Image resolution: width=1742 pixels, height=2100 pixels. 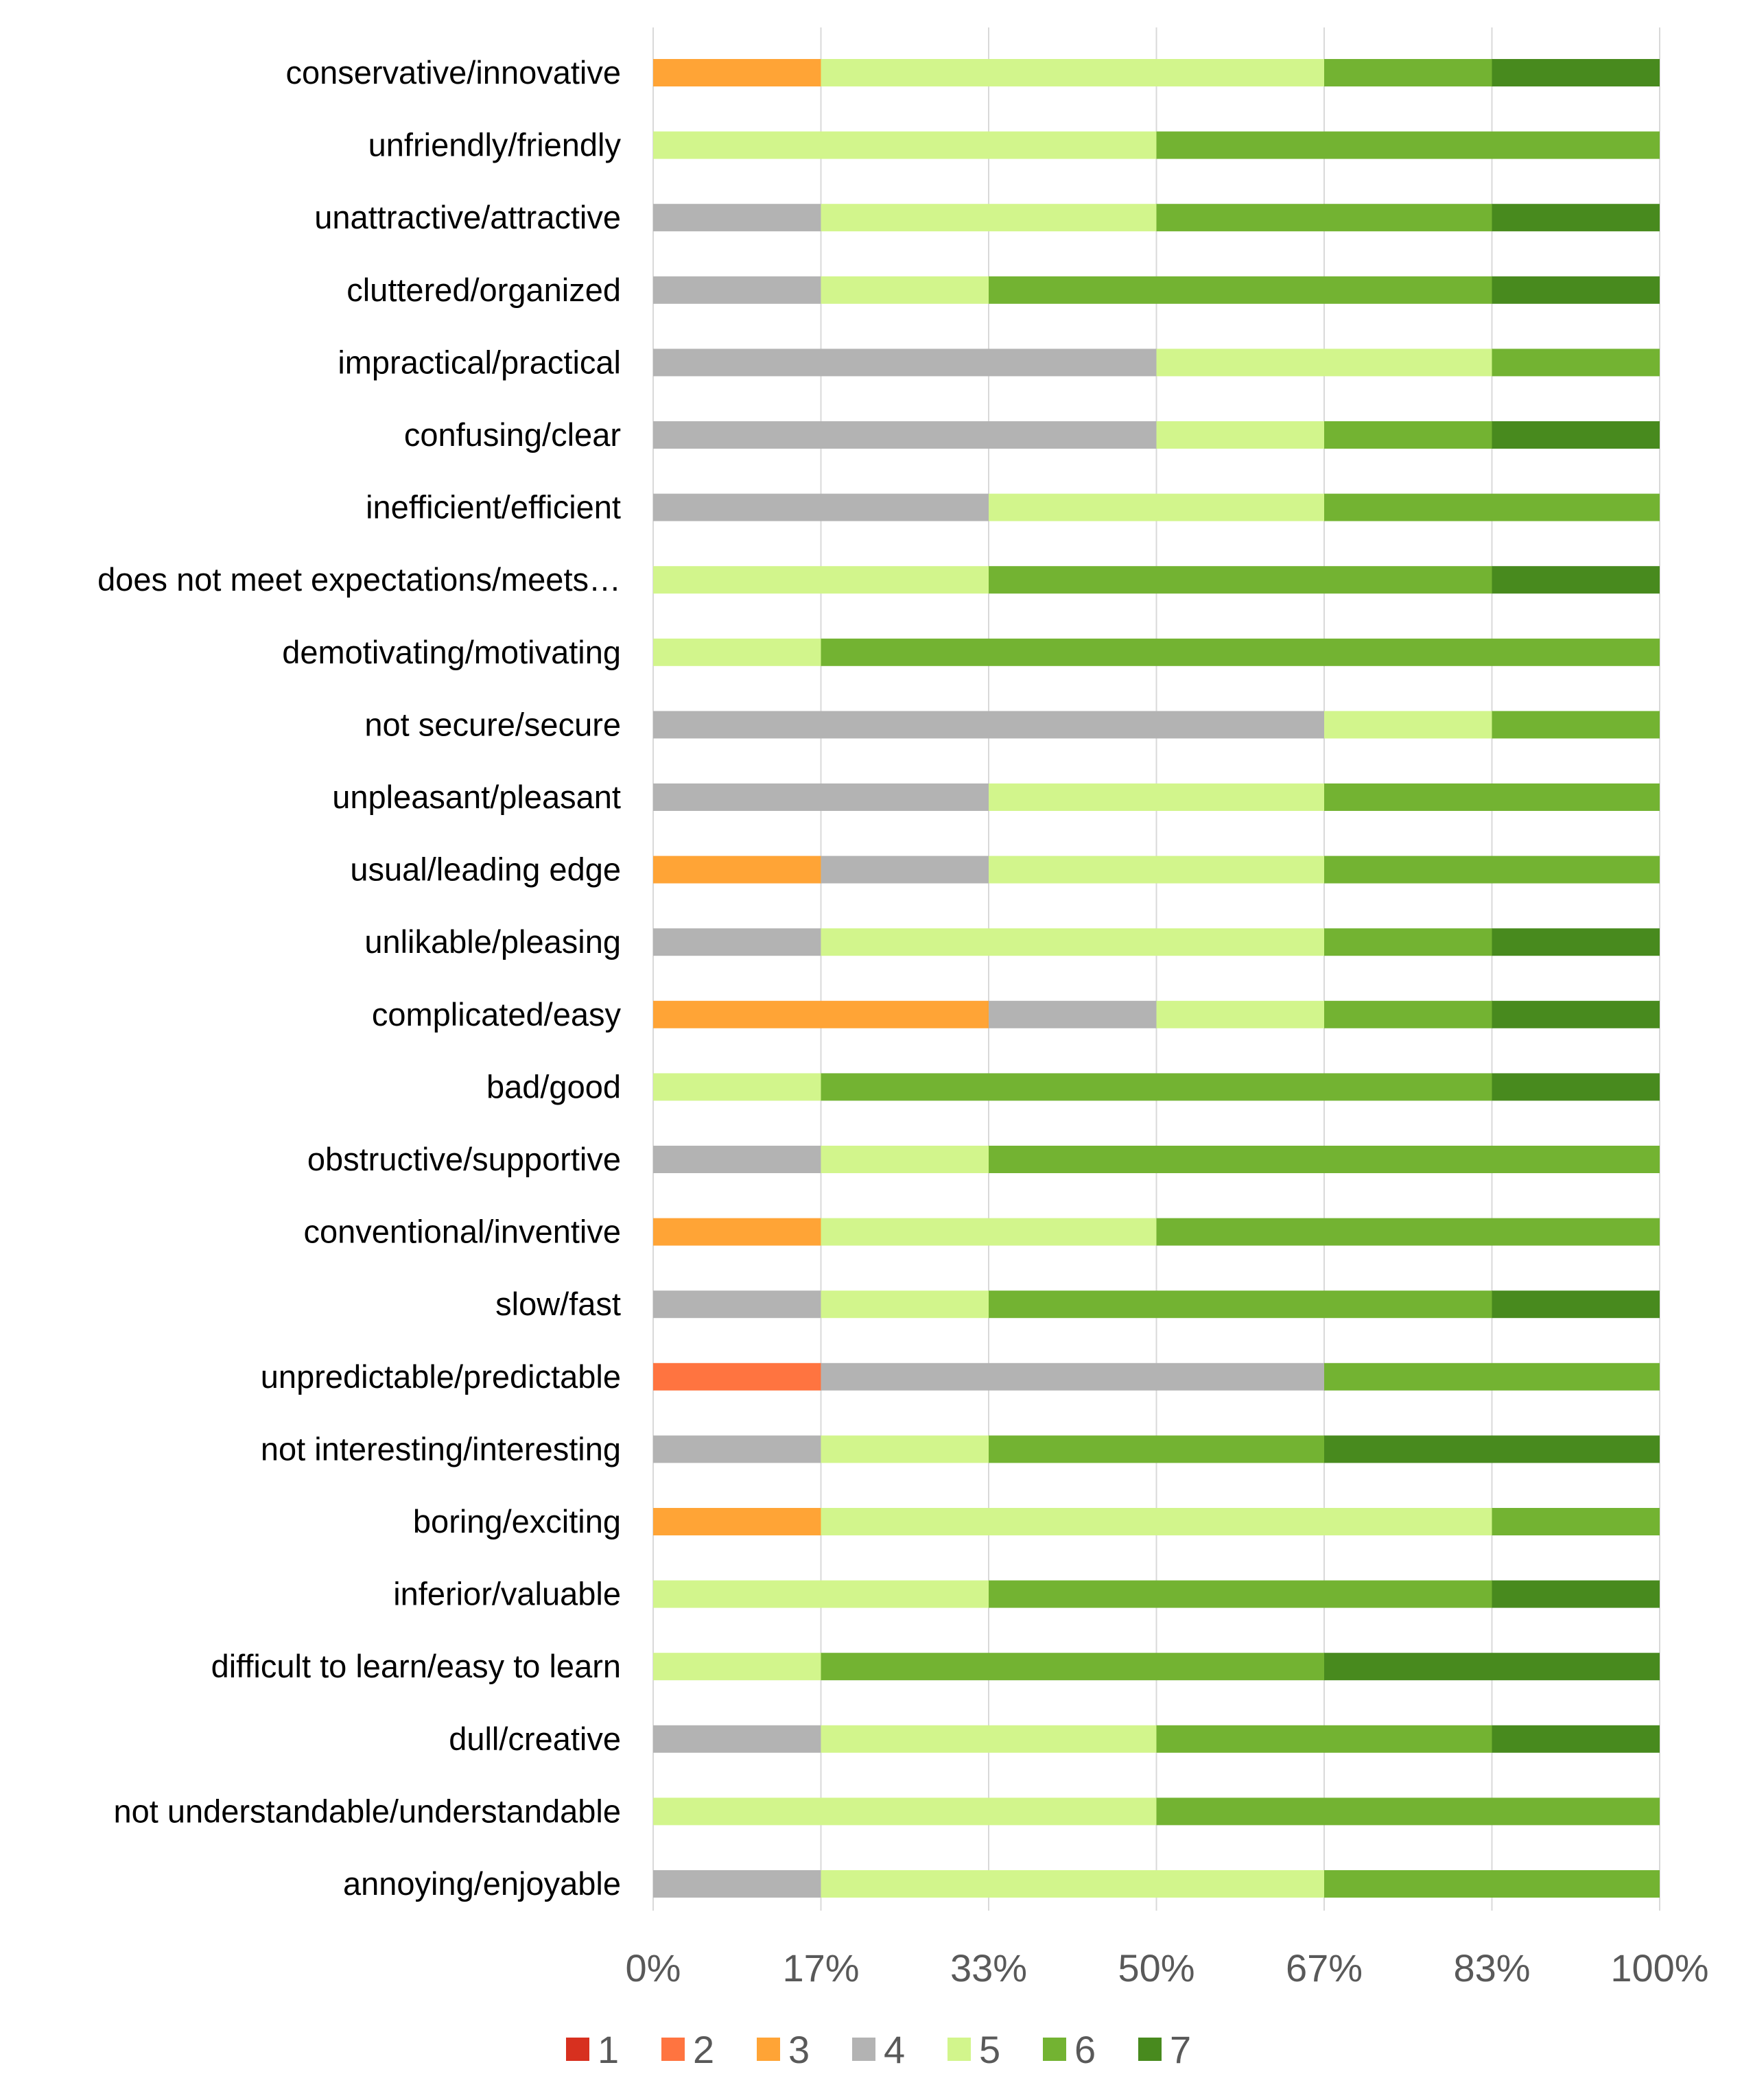 What do you see at coordinates (553, 1086) in the screenshot?
I see `category-label: bad/good` at bounding box center [553, 1086].